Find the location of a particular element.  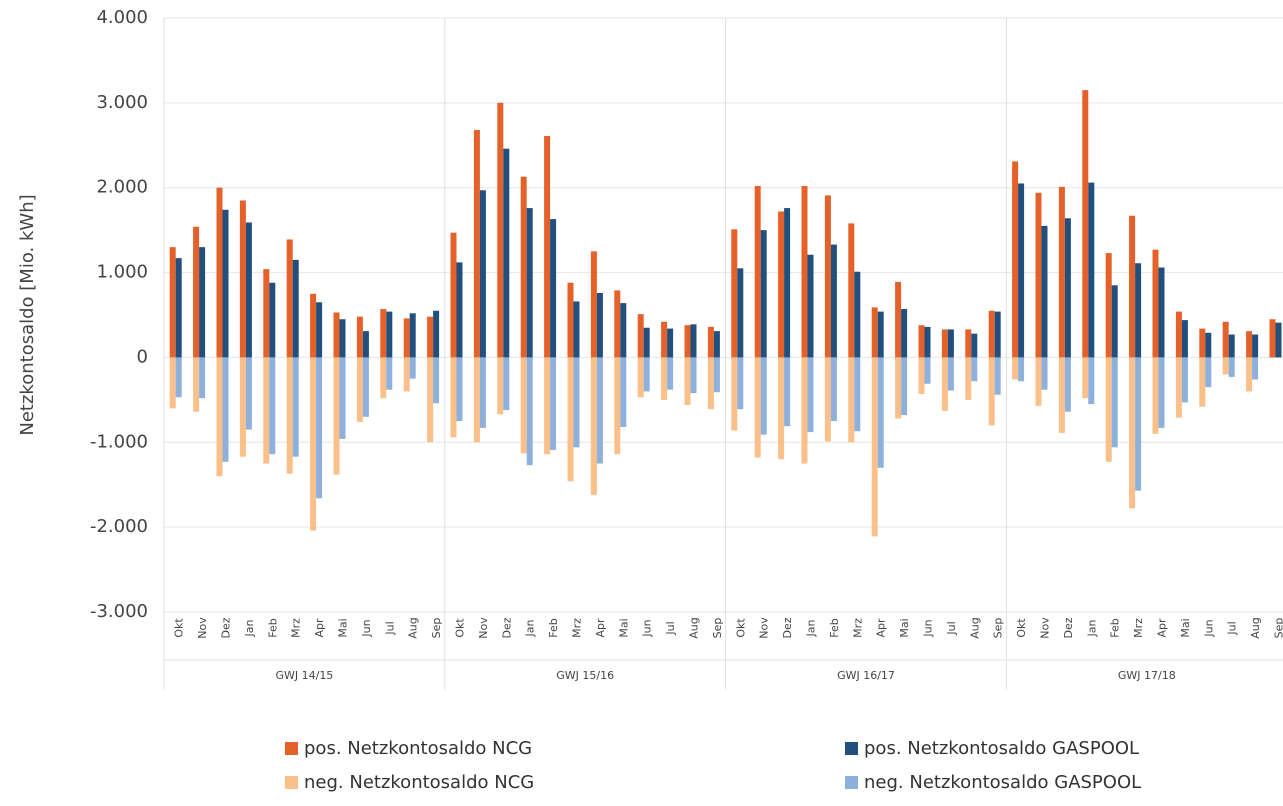

legend-swatch is located at coordinates (851, 748).